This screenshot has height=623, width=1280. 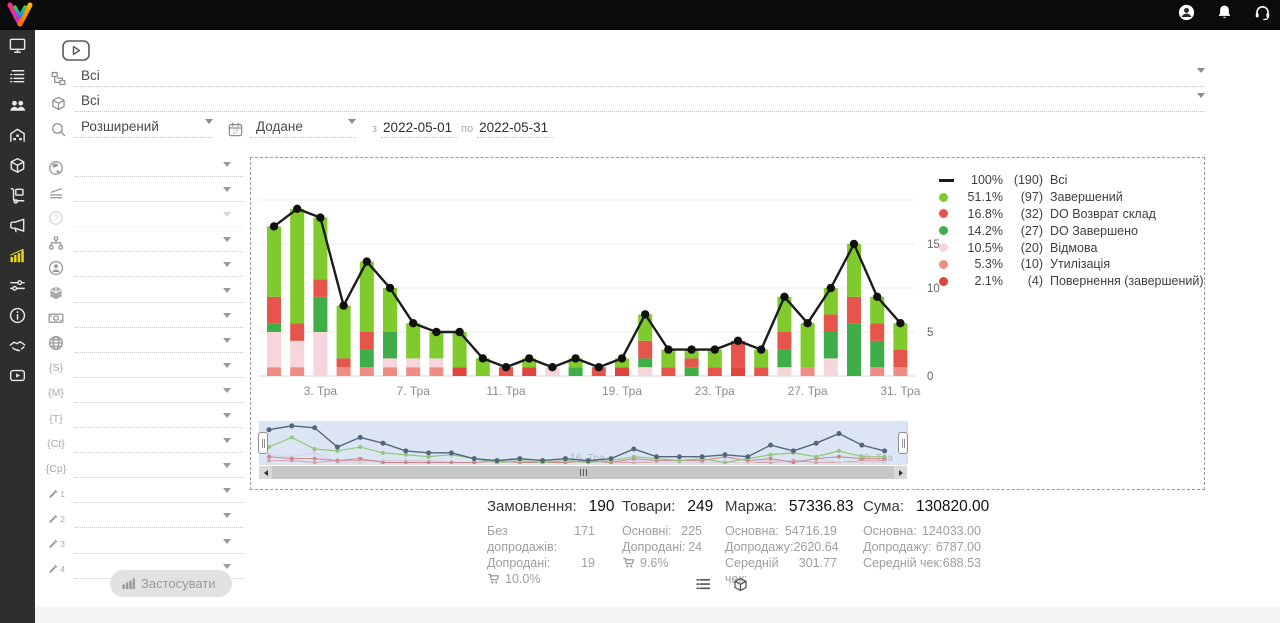 I want to click on scrollbar-thumb, so click(x=583, y=472).